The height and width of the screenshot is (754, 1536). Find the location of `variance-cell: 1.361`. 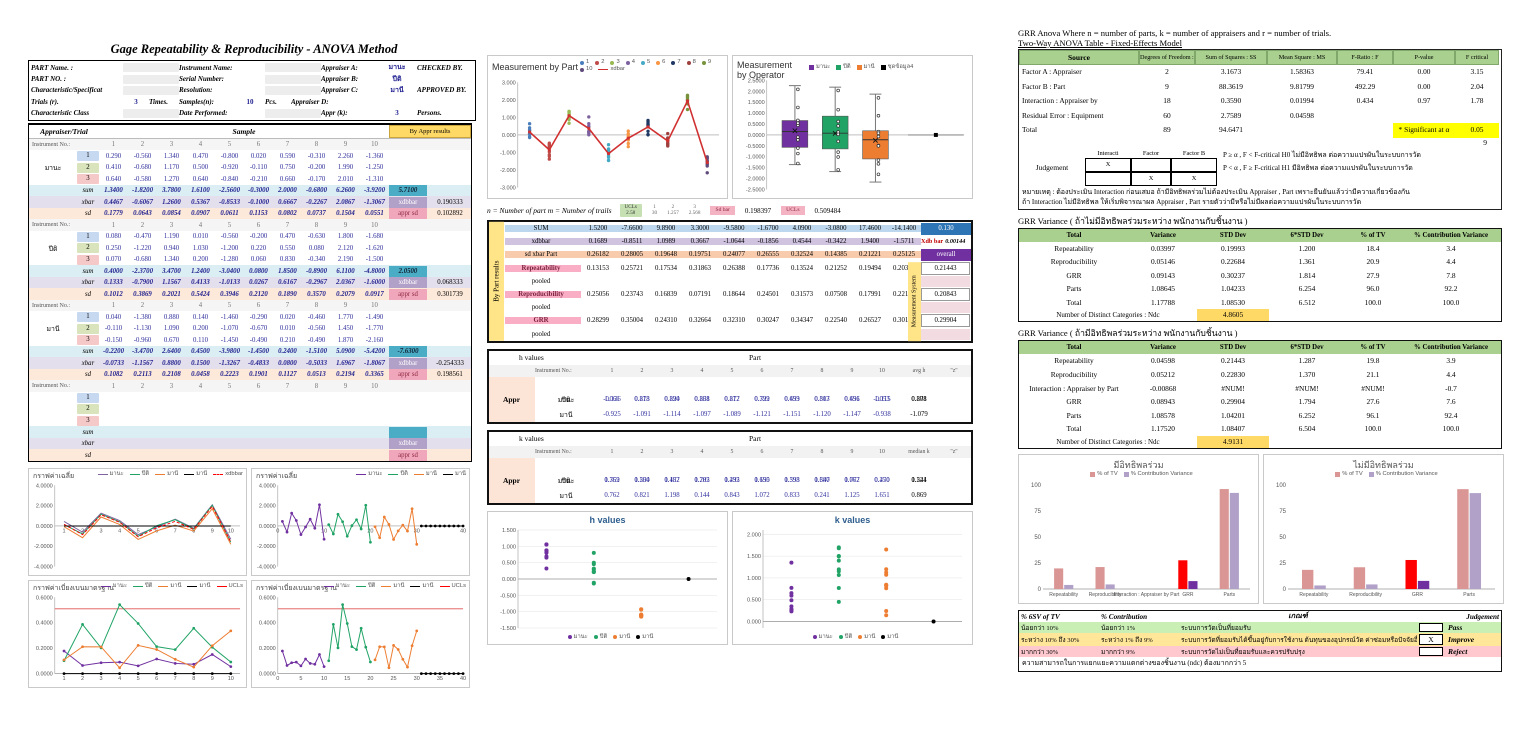

variance-cell: 1.361 is located at coordinates (1307, 262).